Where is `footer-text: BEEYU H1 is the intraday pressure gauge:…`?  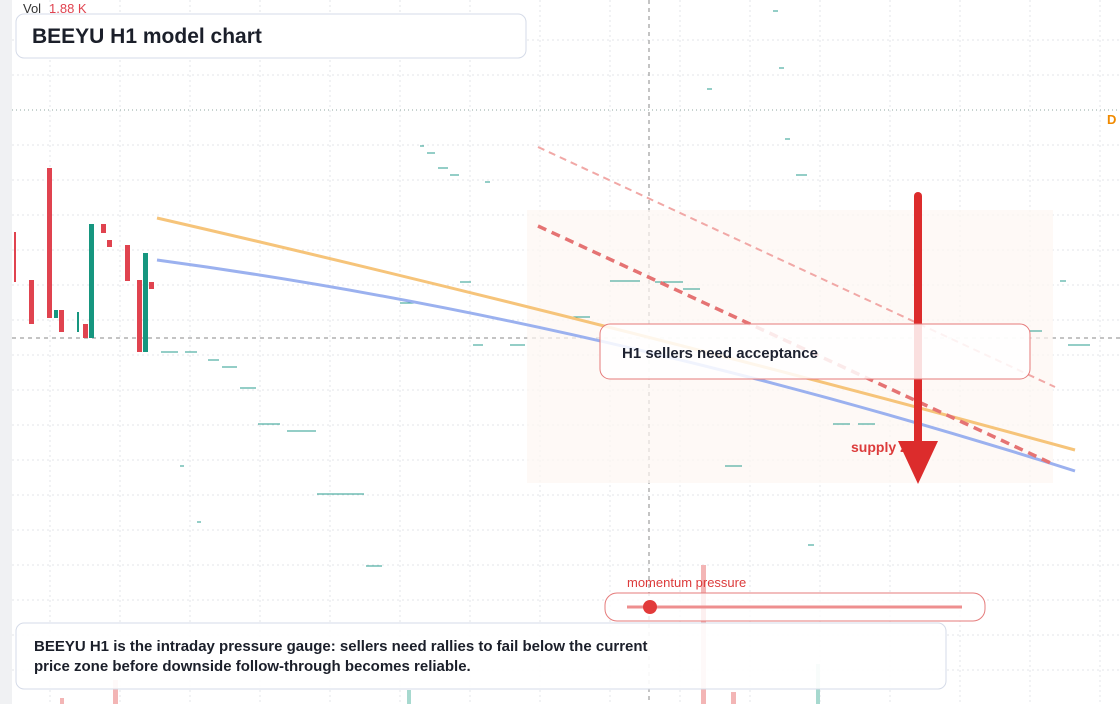
footer-text: BEEYU H1 is the intraday pressure gauge:… is located at coordinates (341, 656).